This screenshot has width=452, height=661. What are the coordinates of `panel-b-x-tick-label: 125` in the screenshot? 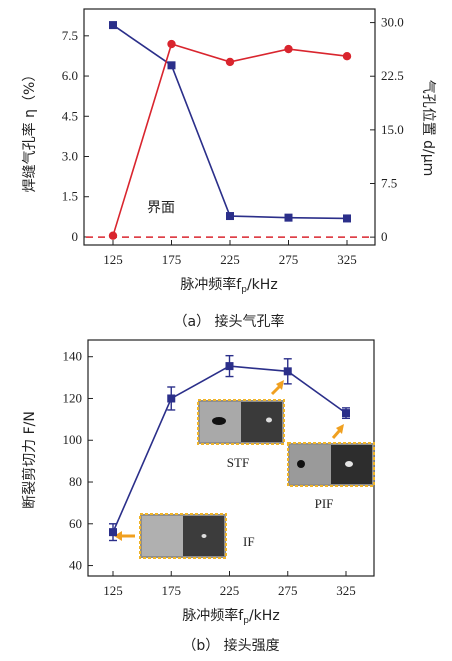 It's located at (113, 590).